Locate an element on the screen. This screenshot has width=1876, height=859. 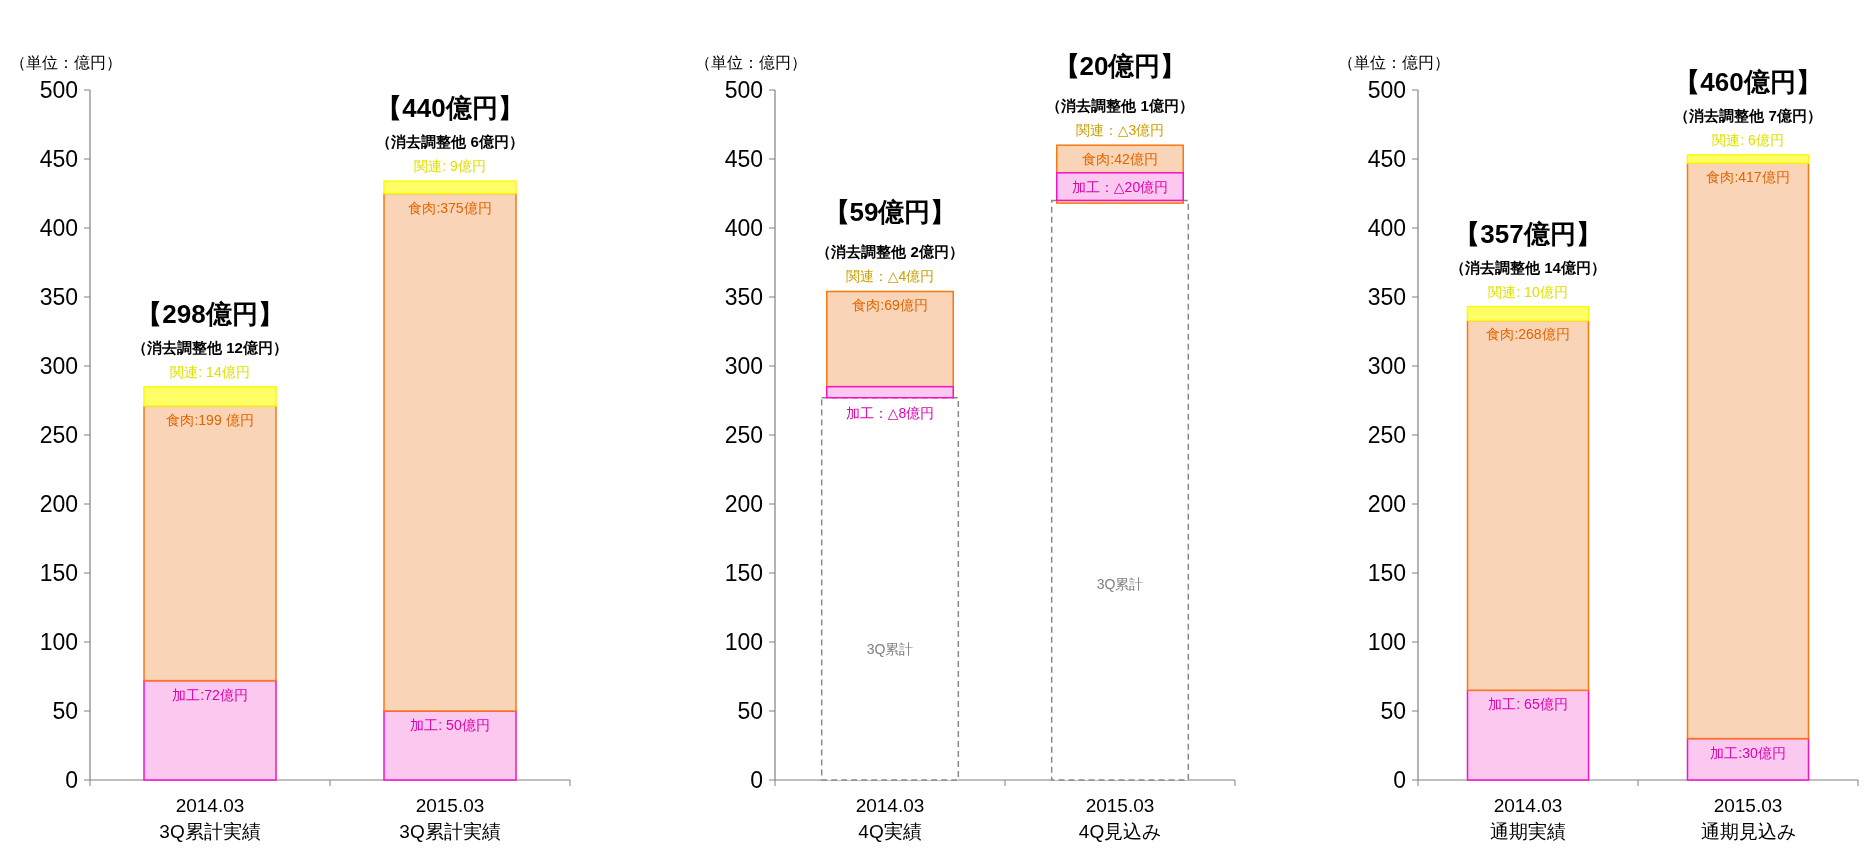
x-tick-label: 2015.03 通期見込み is located at coordinates (1748, 818).